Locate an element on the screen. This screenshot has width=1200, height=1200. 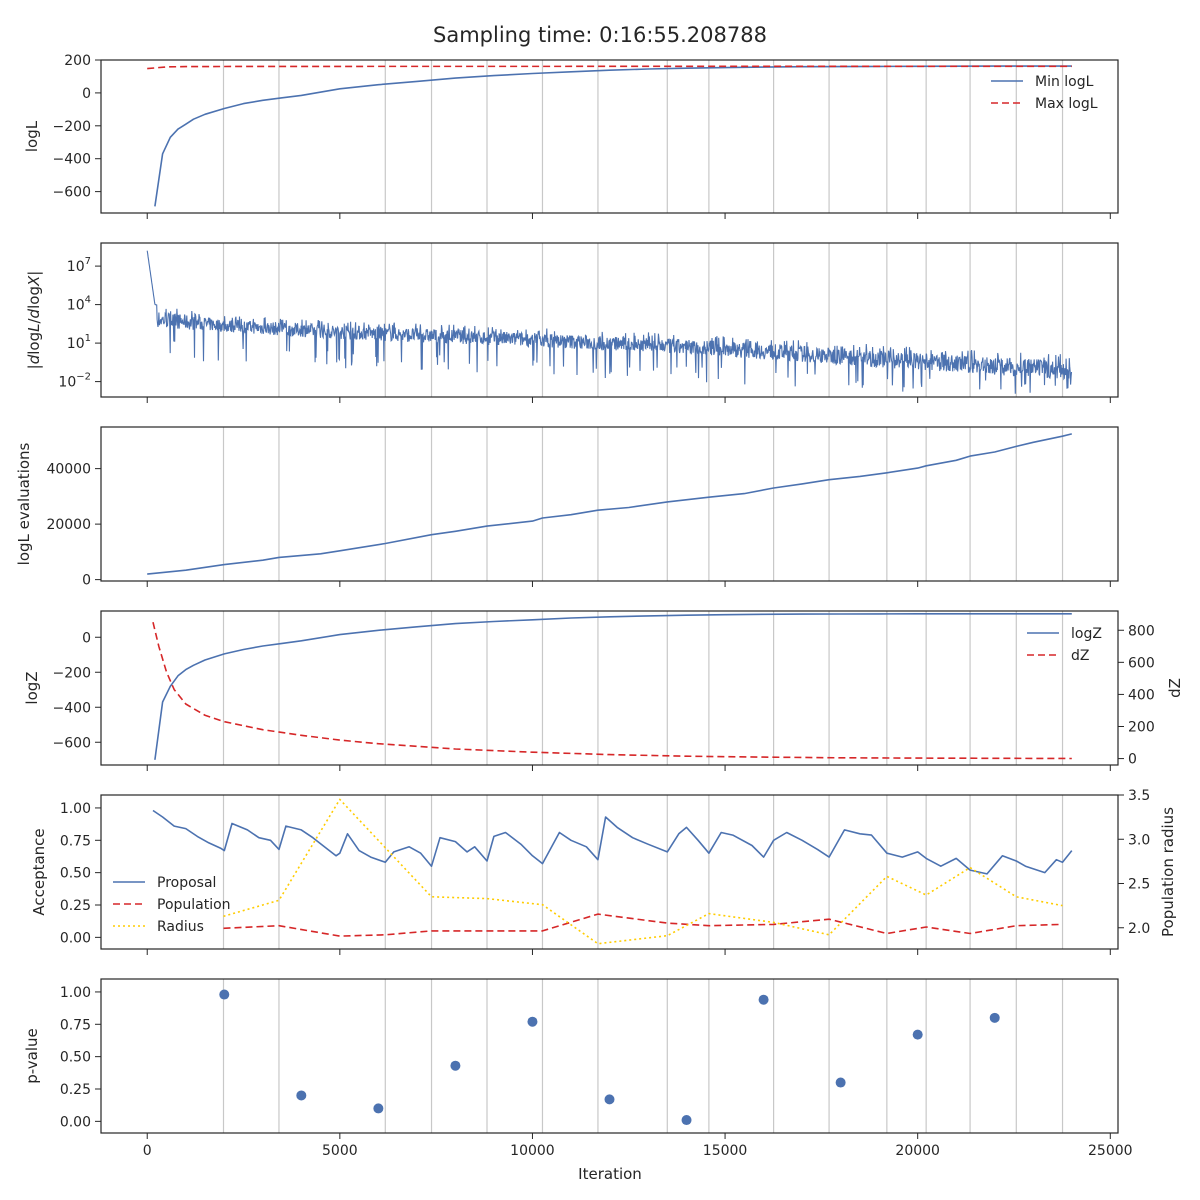
logz-series-line is located at coordinates (613, 686).